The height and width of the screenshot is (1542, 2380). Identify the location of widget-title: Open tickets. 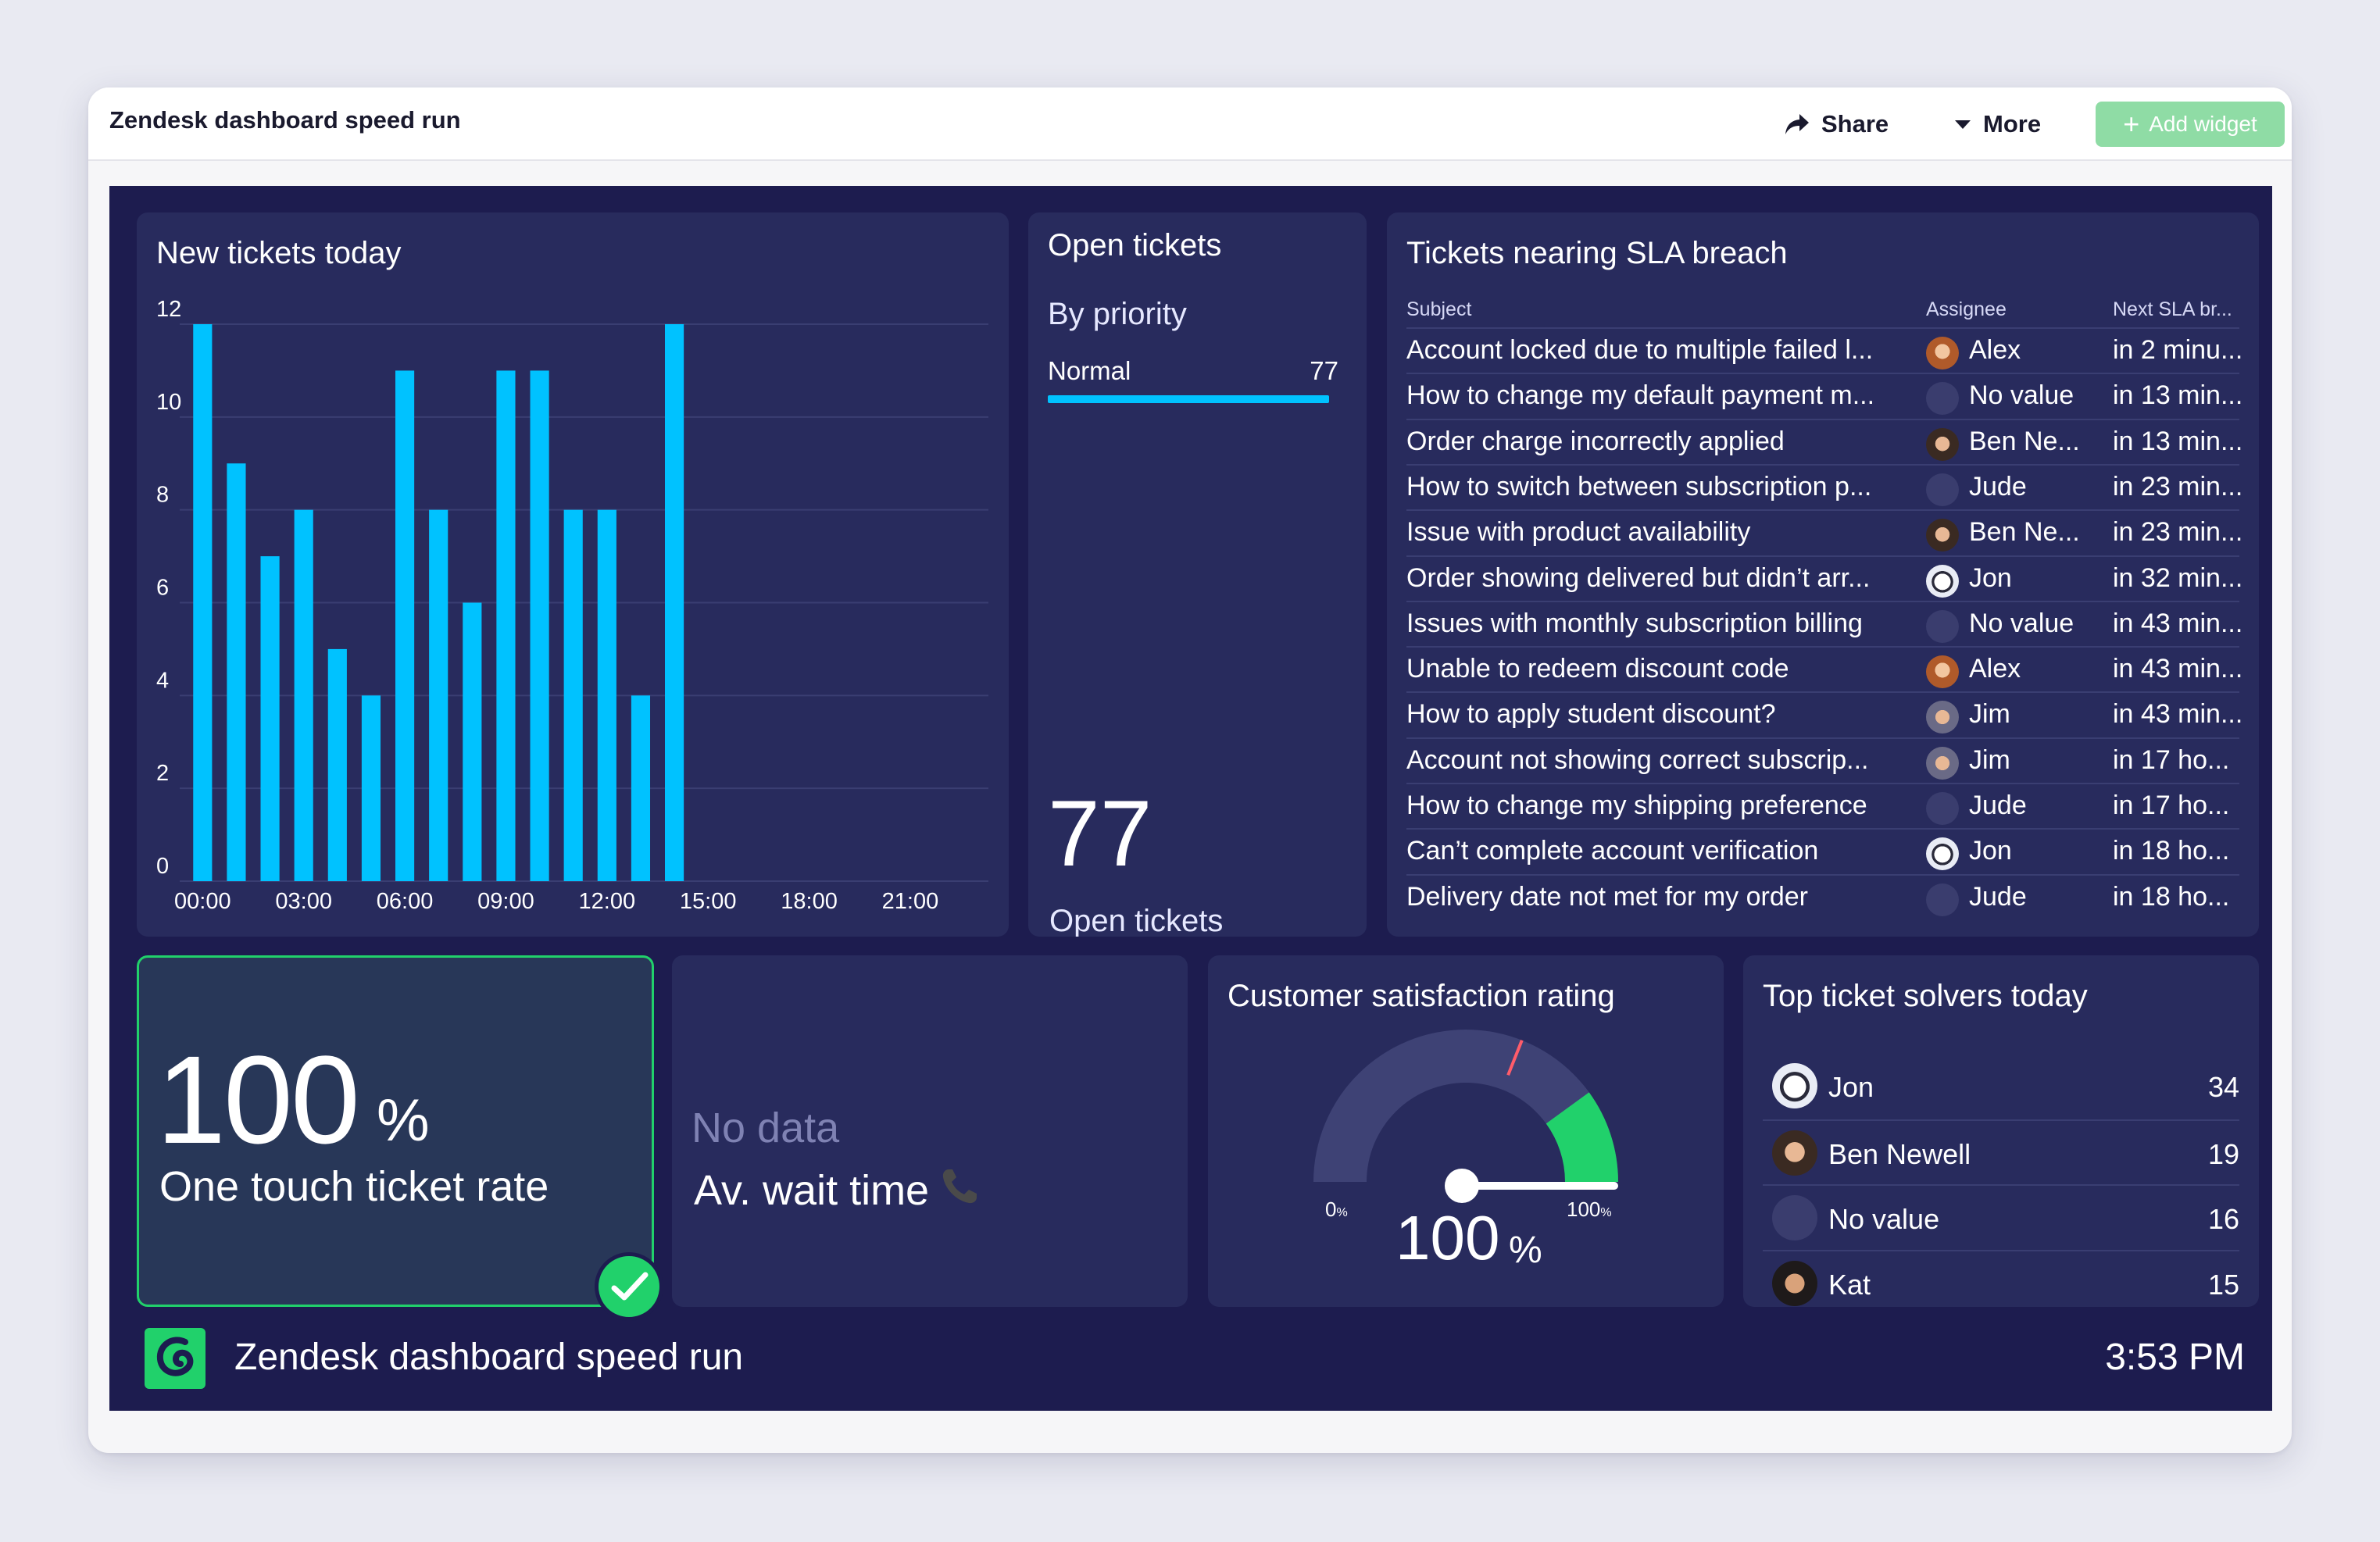
(1135, 245).